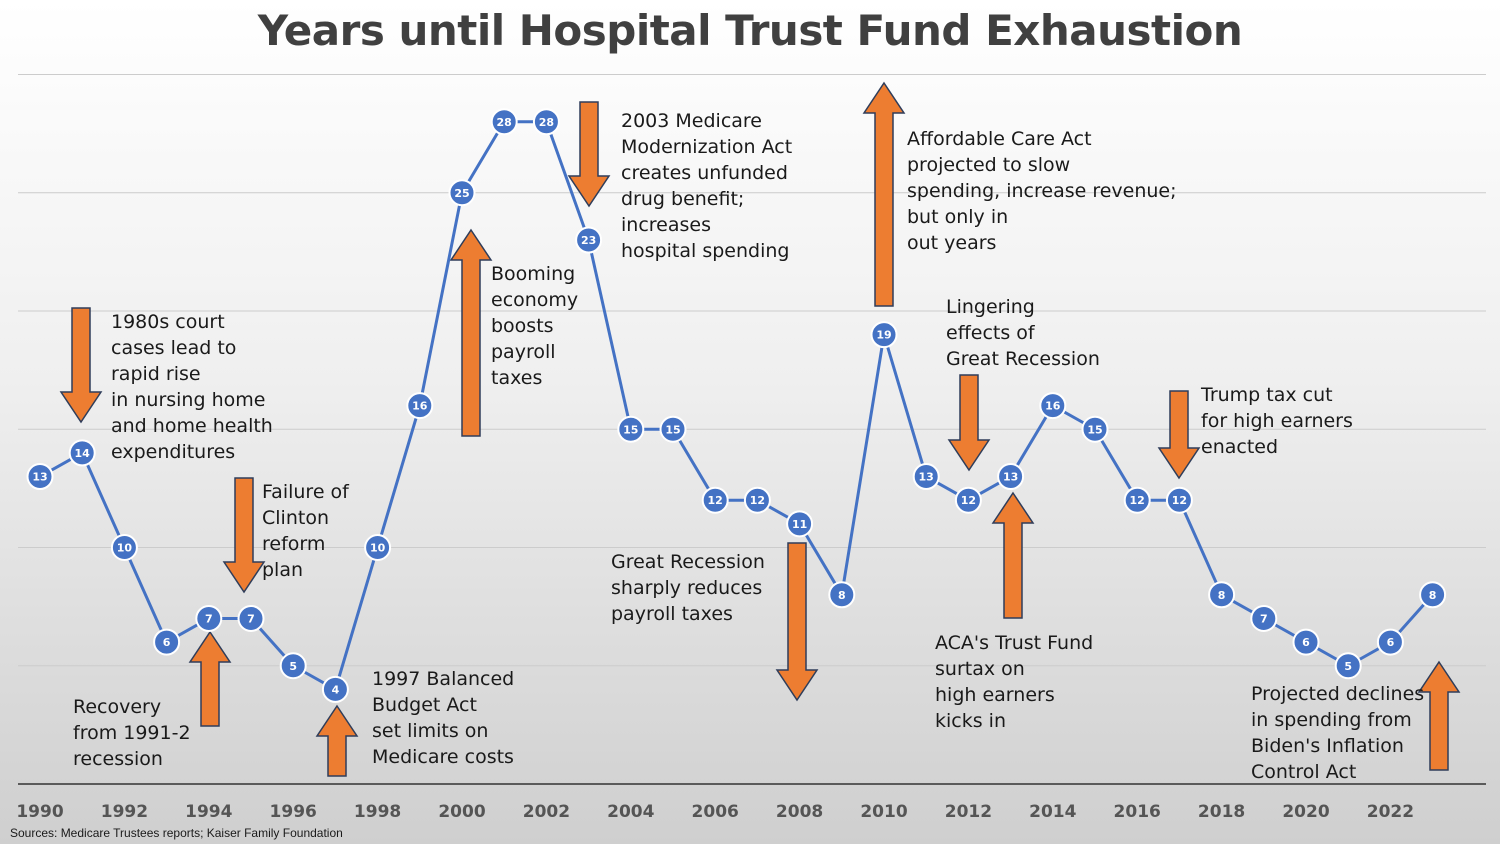 Image resolution: width=1500 pixels, height=844 pixels. What do you see at coordinates (1221, 812) in the screenshot?
I see `x-tick-2018: 2018` at bounding box center [1221, 812].